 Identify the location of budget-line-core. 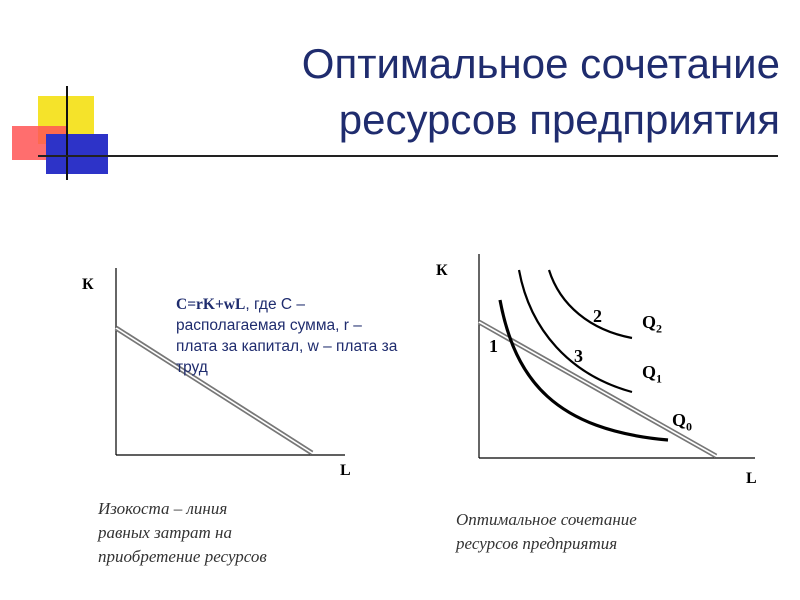
(597, 389).